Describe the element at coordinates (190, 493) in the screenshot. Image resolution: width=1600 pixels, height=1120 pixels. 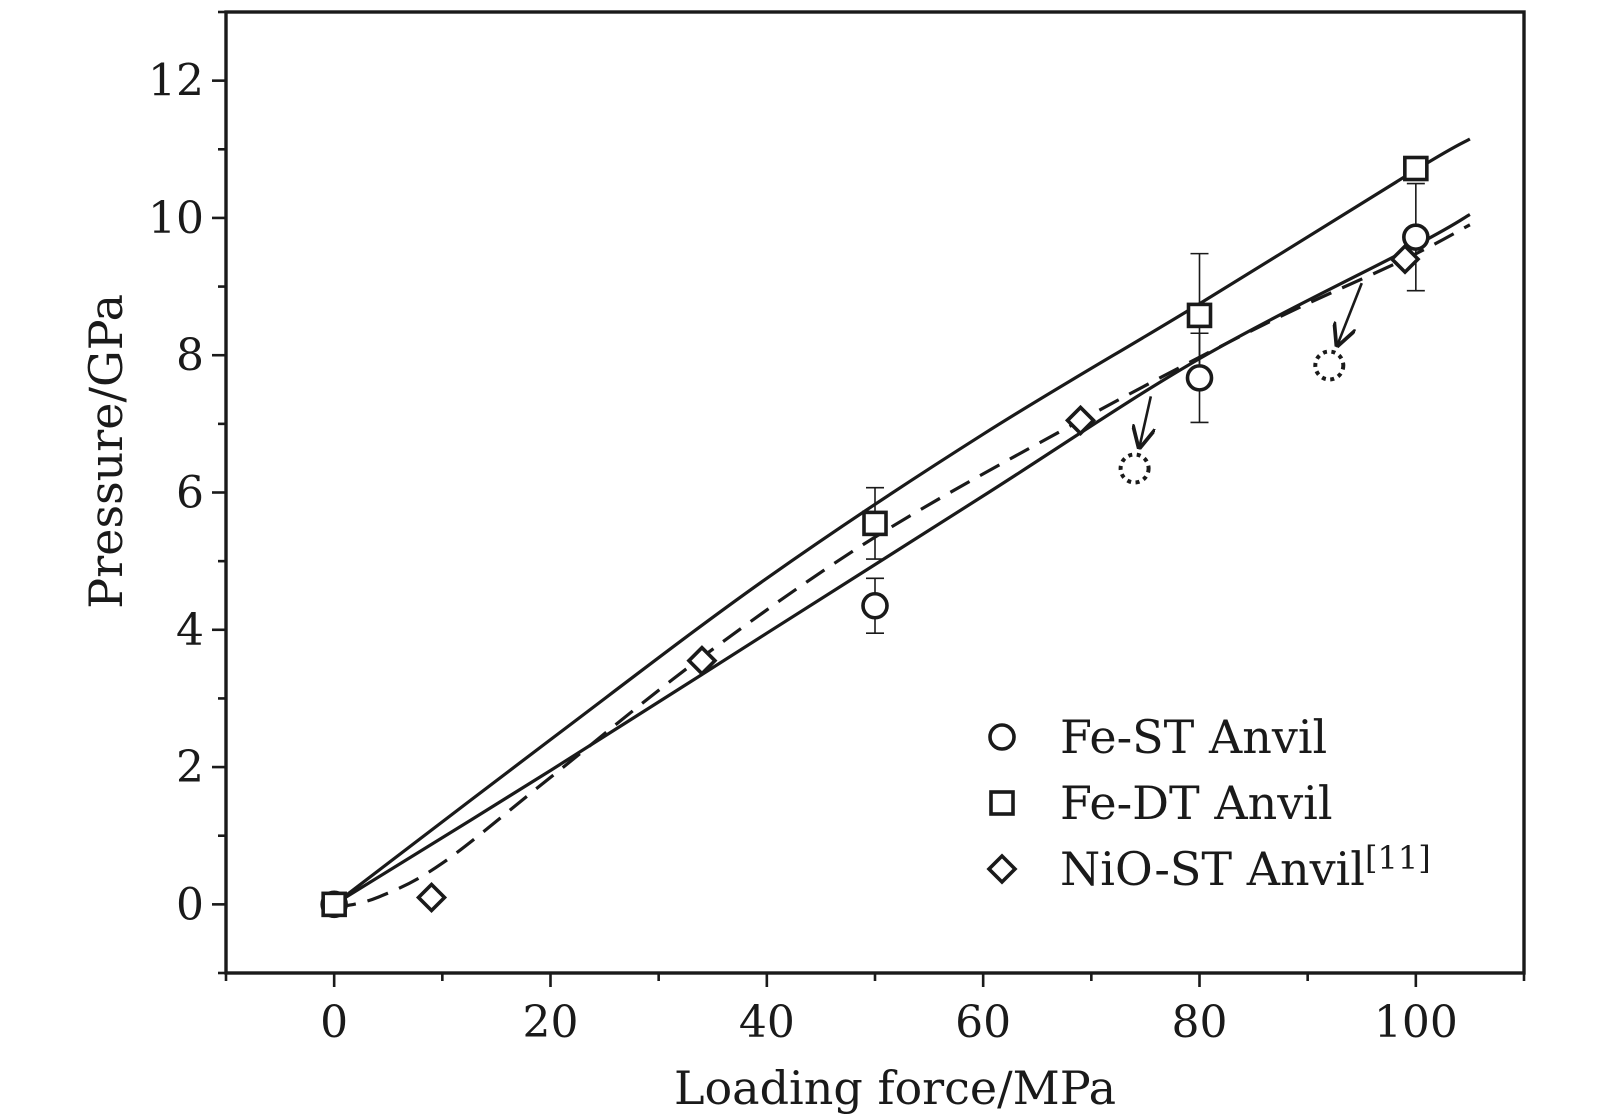
I see `y-tick-label: 6` at that location.